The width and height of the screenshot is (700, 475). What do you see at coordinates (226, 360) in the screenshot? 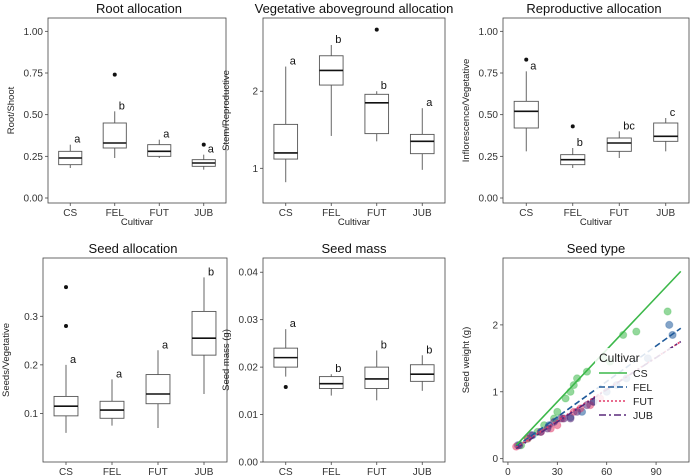
I see `y-axis-label: Seed mass (g)` at bounding box center [226, 360].